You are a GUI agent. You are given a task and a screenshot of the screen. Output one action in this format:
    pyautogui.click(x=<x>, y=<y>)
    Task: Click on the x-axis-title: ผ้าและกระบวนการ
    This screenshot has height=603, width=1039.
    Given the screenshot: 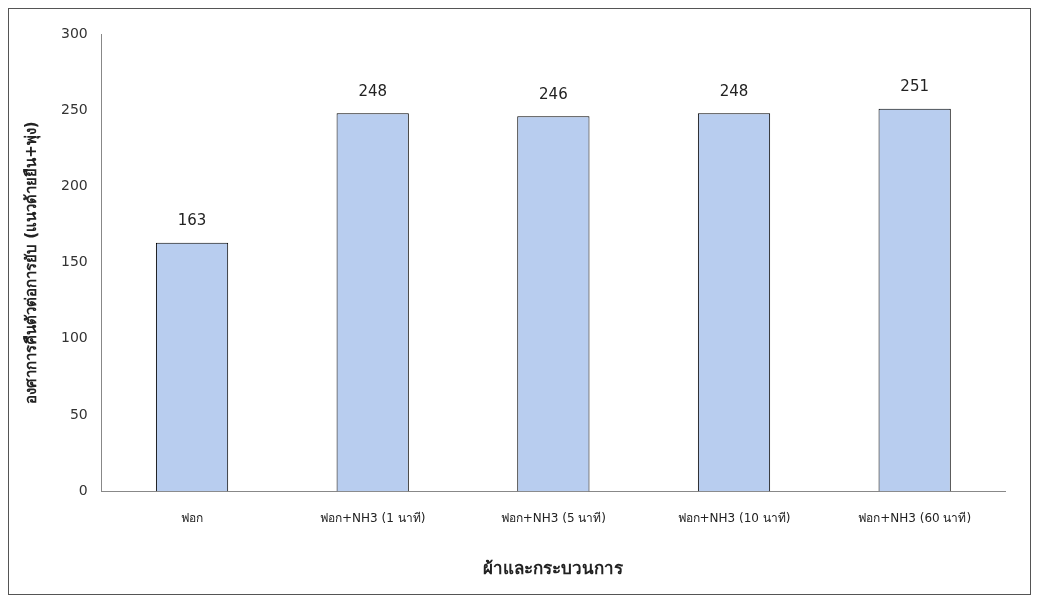 What is the action you would take?
    pyautogui.click(x=554, y=568)
    